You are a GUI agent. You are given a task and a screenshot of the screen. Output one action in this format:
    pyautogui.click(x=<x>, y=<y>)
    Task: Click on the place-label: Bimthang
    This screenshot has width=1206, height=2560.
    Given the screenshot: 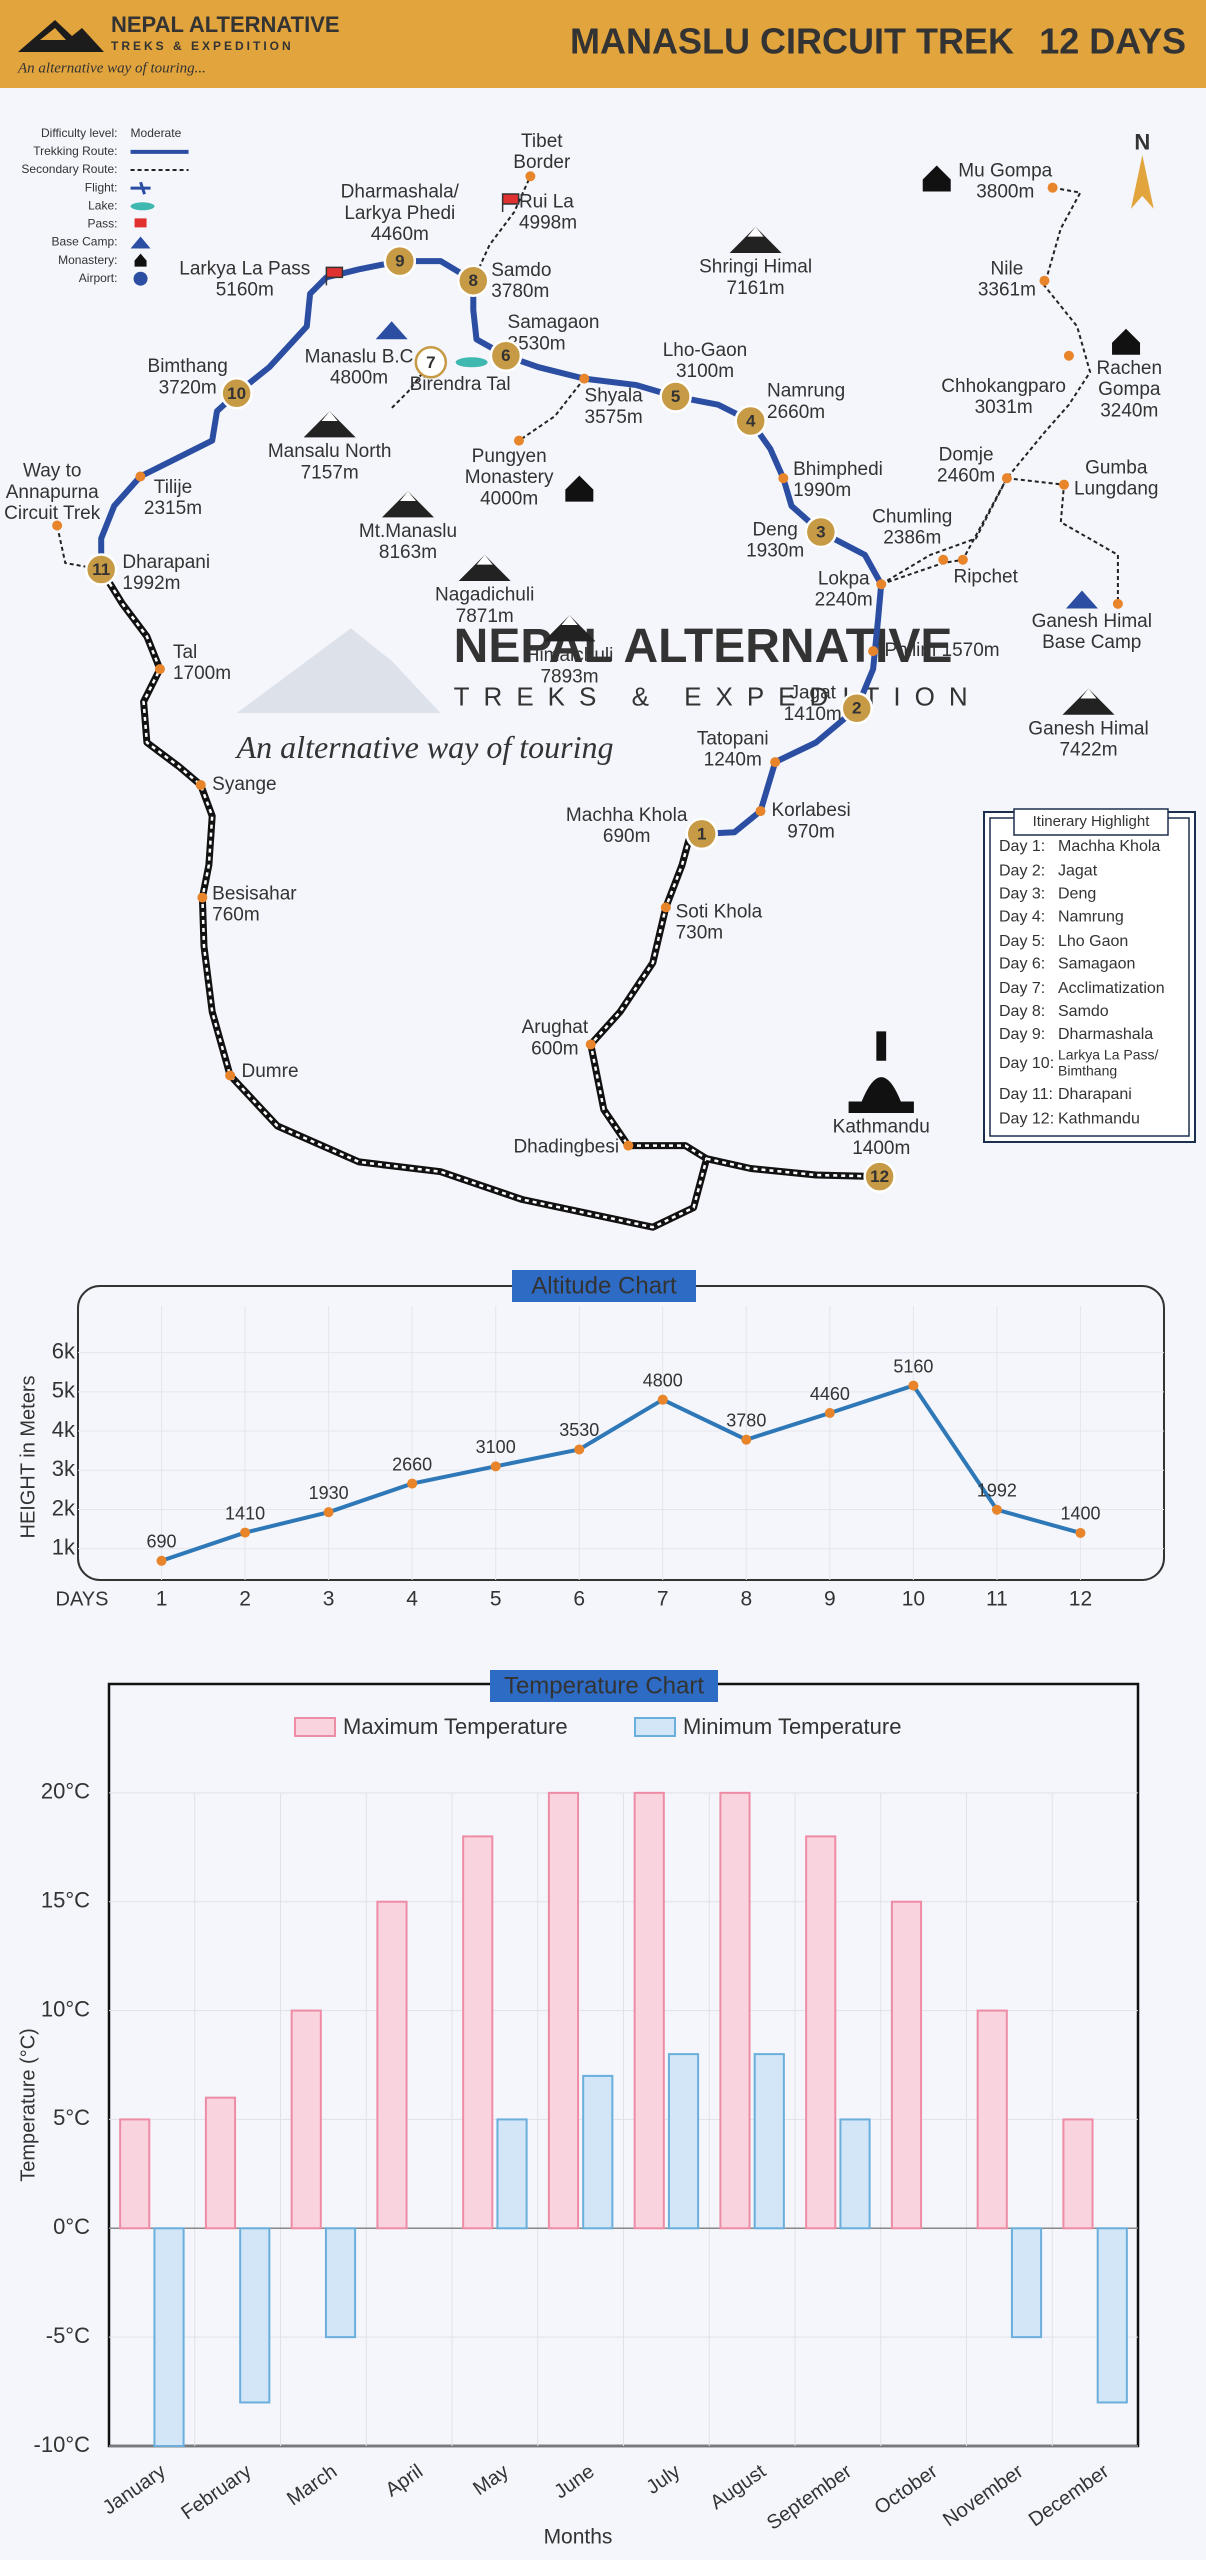 What is the action you would take?
    pyautogui.click(x=188, y=366)
    